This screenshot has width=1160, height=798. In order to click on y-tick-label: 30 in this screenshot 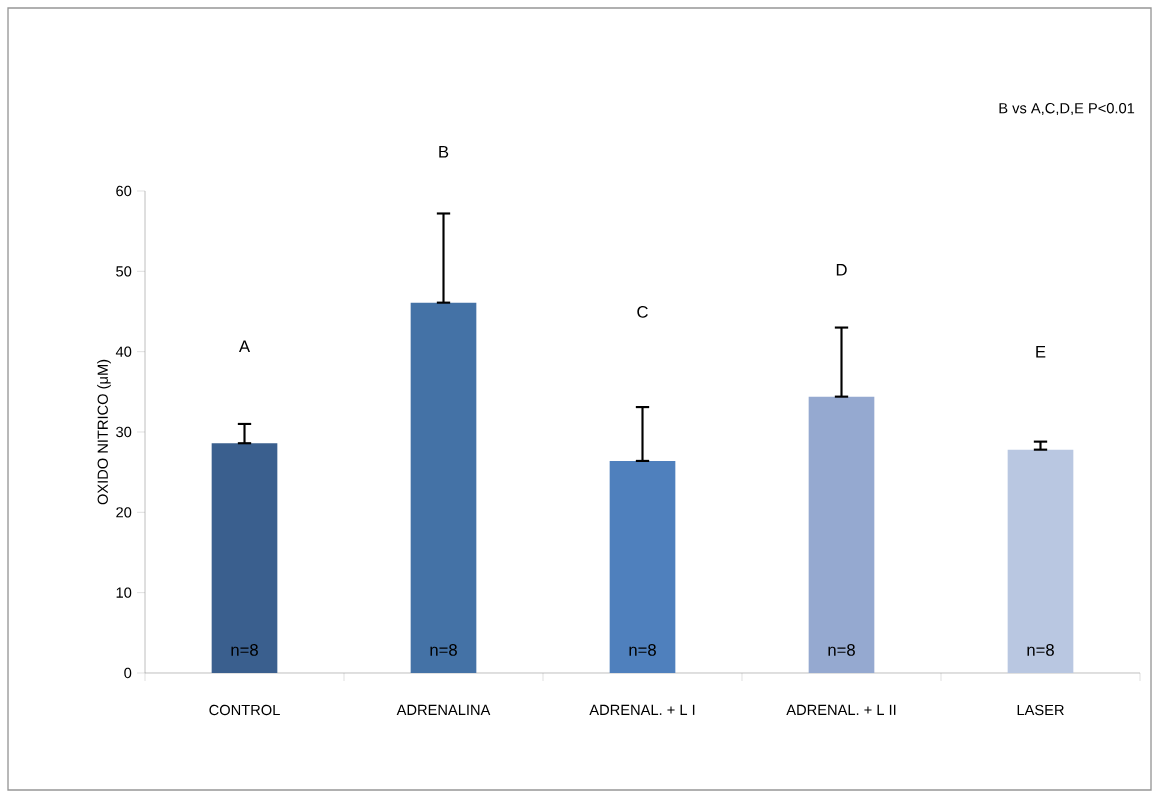, I will do `click(124, 432)`.